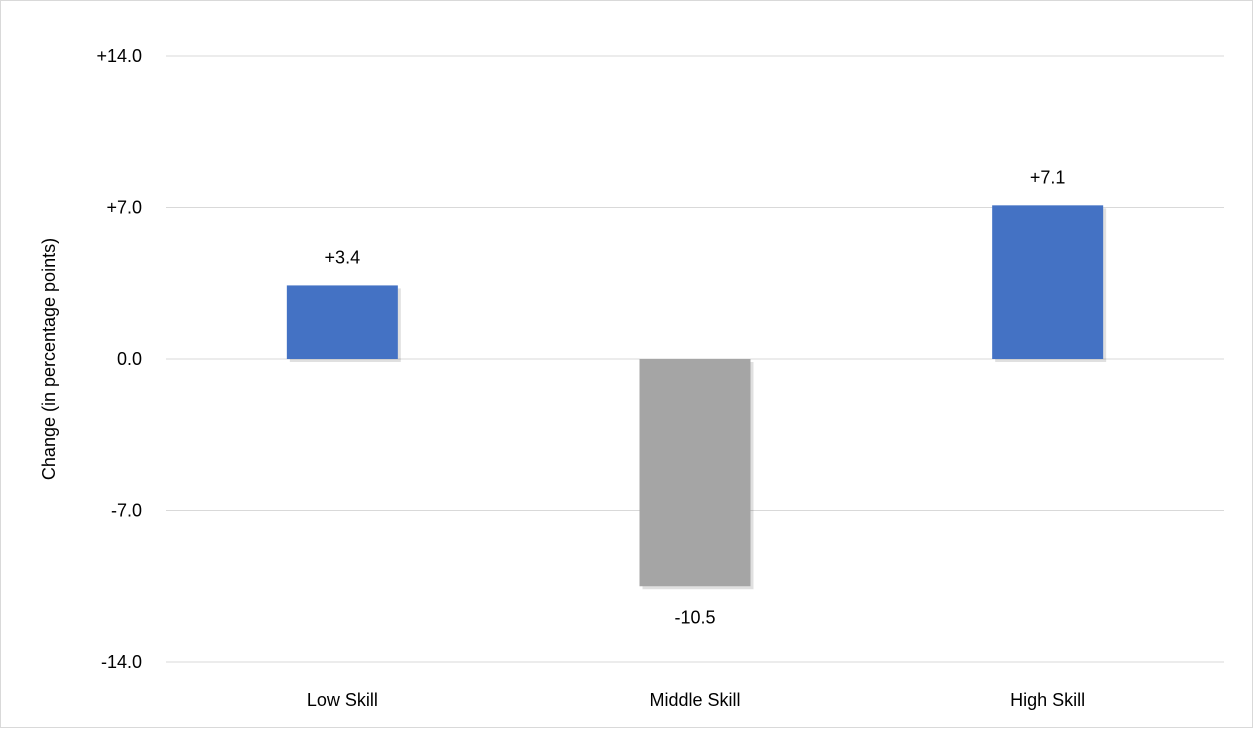  I want to click on y-axis-tick-labels: +14.0 +7.0 0.0 -7.0 -14.0, so click(119, 359).